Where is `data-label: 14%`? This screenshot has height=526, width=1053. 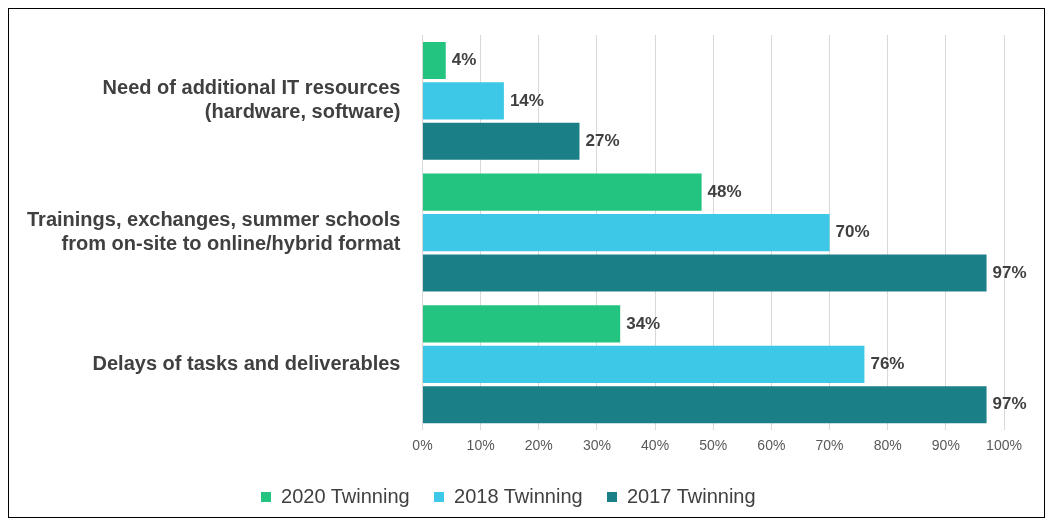 data-label: 14% is located at coordinates (526, 100).